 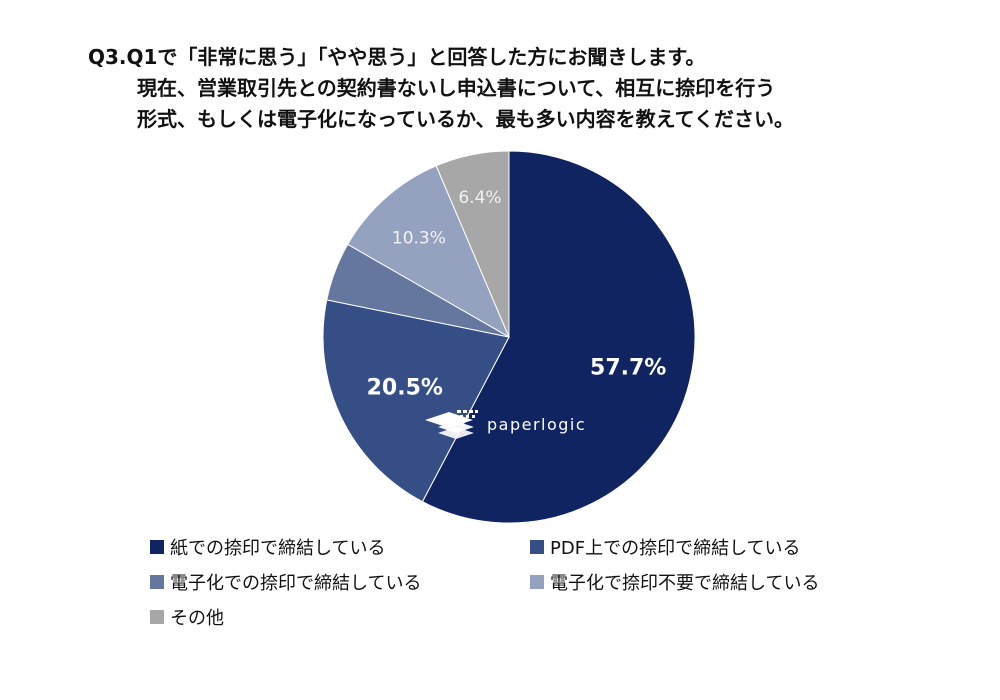 I want to click on data-label-electronic-no-seal: 10.3%, so click(x=419, y=238).